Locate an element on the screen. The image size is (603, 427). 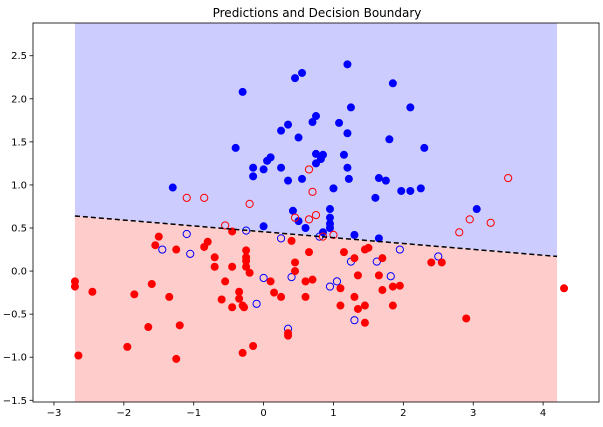
x-tick-label: −3 is located at coordinates (54, 413).